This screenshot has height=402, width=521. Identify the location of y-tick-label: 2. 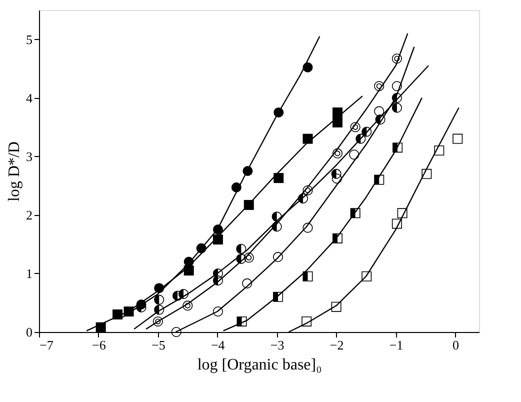
(29, 214).